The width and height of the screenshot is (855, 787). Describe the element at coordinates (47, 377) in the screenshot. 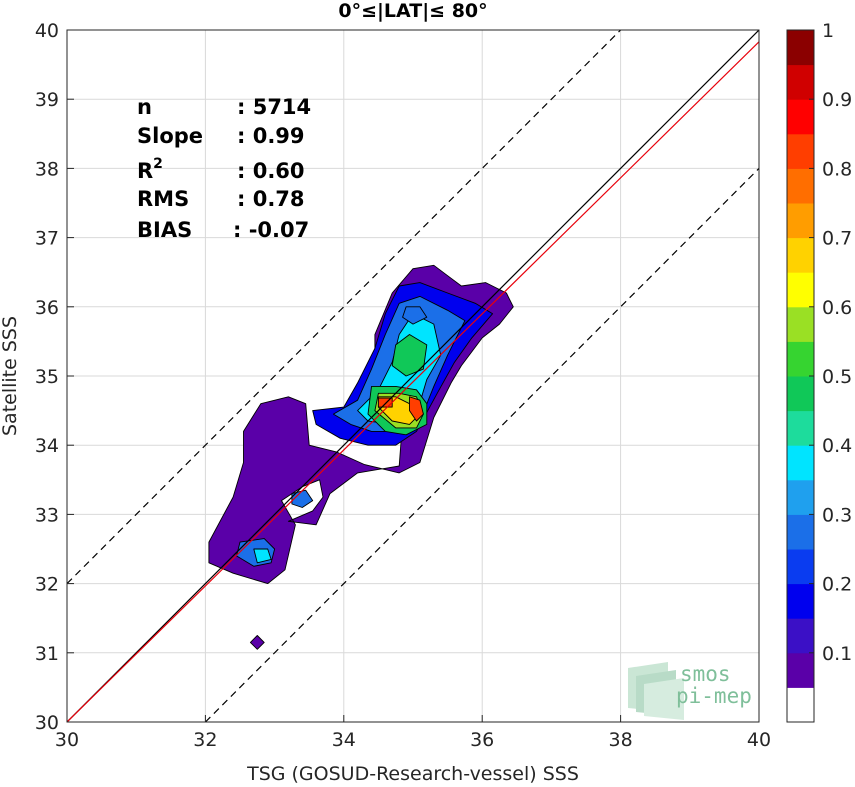

I see `y-tick-label: 35` at that location.